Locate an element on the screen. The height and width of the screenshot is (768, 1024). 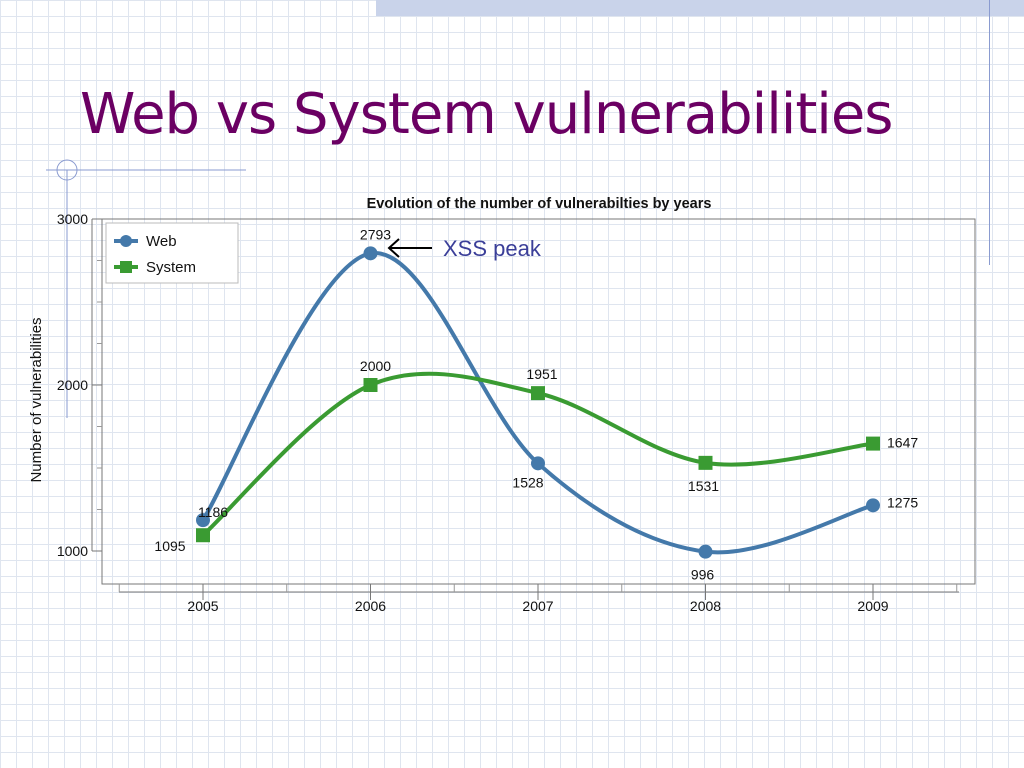
x-tick-labels: 2005 2006 2007 2008 2009 is located at coordinates (537, 606).